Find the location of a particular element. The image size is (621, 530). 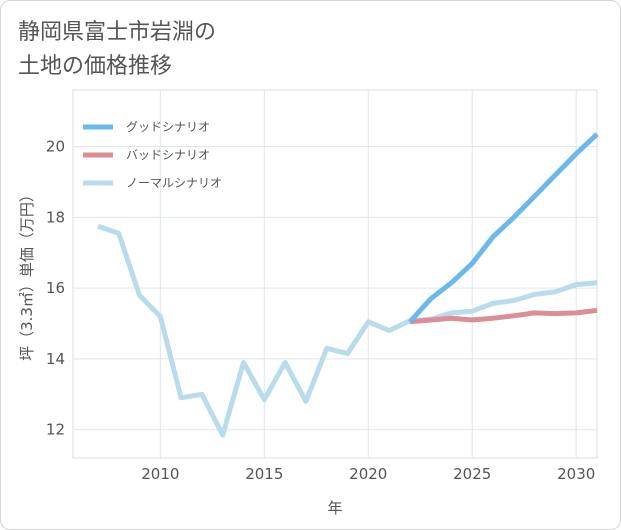

title-line-1: 静岡県富士市岩淵の is located at coordinates (117, 32).